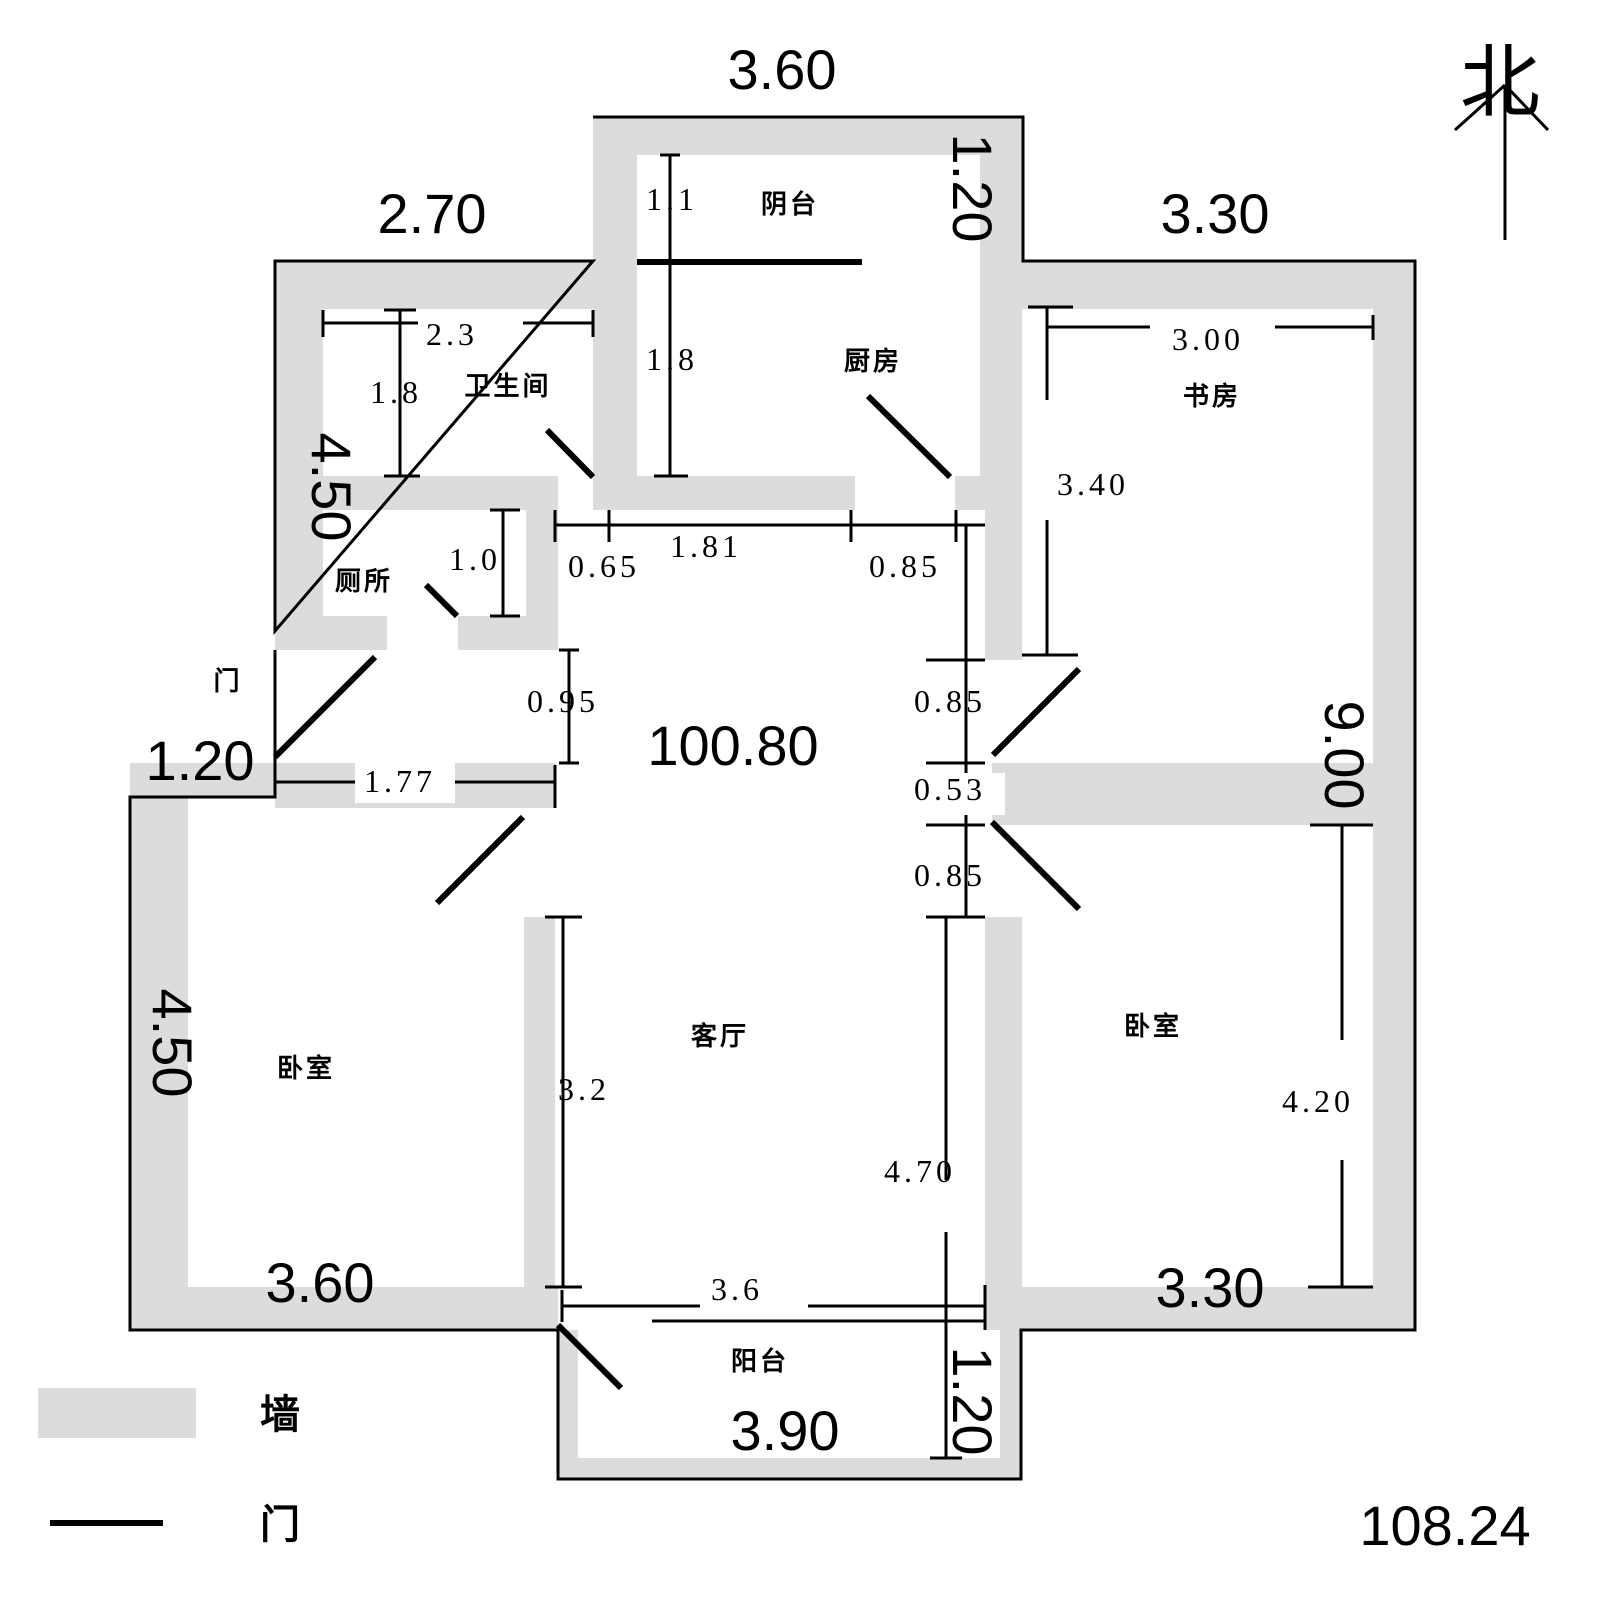  Describe the element at coordinates (972, 1401) in the screenshot. I see `dim-bottom-balcony-depth: 1.20` at that location.